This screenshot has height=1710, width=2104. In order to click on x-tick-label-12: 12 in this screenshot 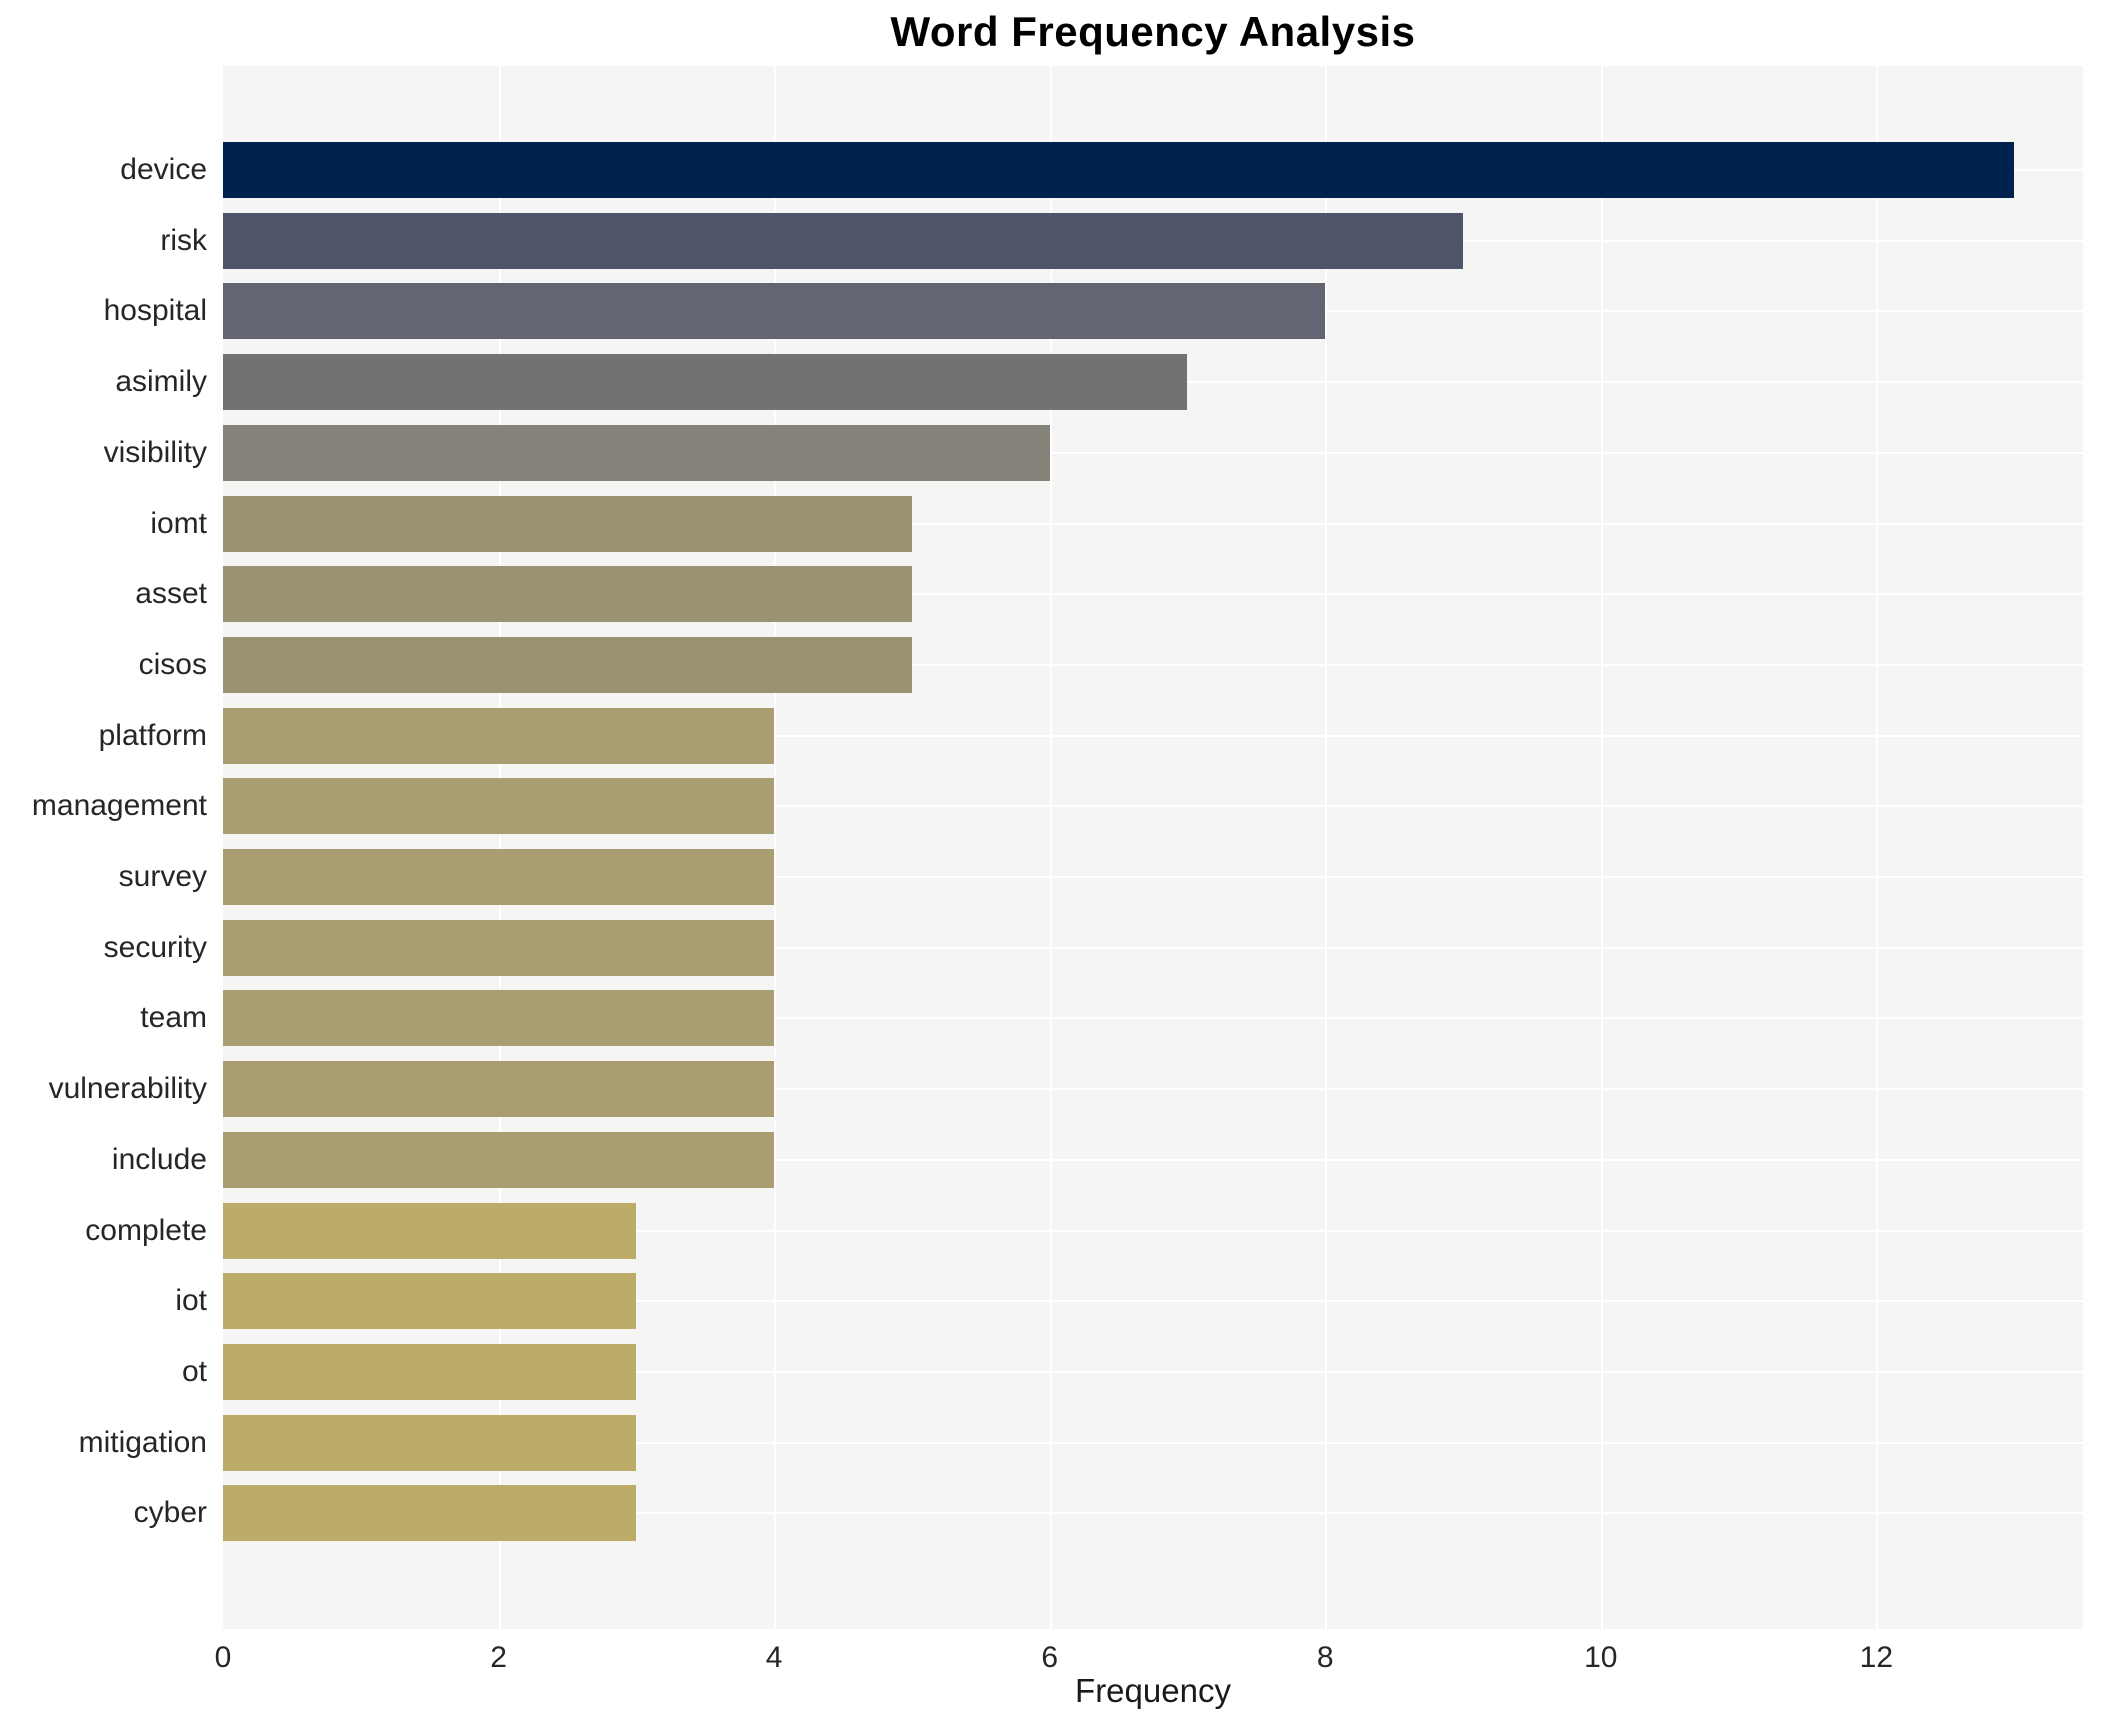, I will do `click(1876, 1657)`.